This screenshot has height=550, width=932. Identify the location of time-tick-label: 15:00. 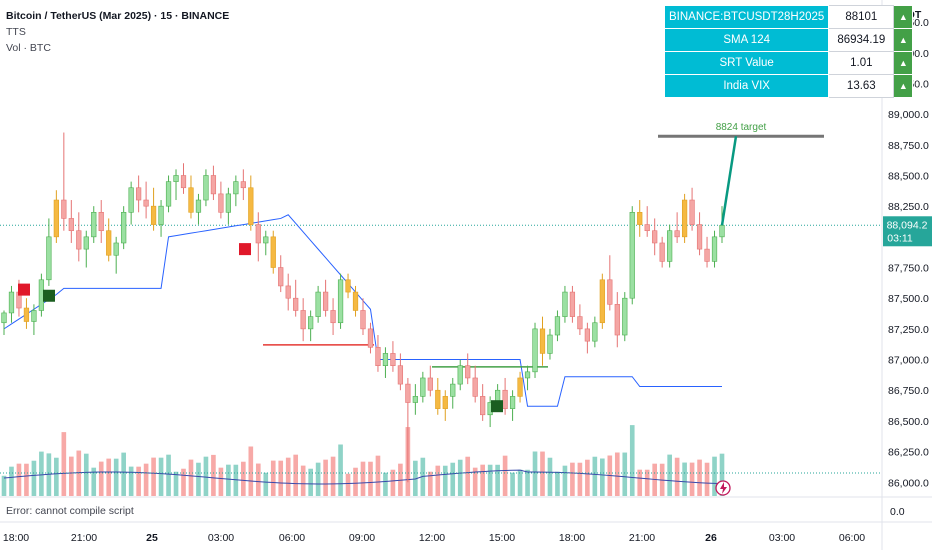
(502, 538).